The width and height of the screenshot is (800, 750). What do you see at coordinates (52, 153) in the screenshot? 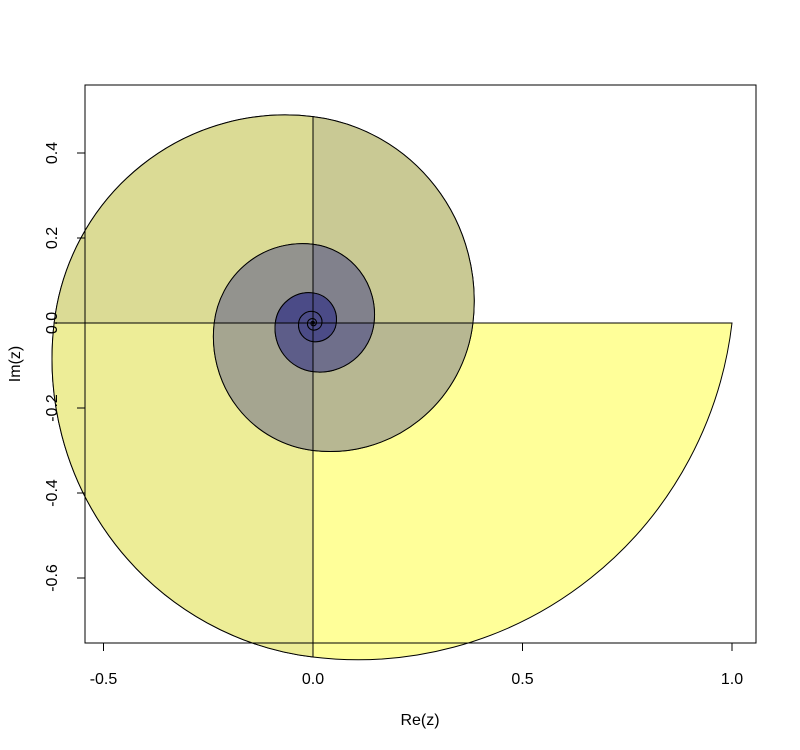
I see `y-tick-label: 0.4` at bounding box center [52, 153].